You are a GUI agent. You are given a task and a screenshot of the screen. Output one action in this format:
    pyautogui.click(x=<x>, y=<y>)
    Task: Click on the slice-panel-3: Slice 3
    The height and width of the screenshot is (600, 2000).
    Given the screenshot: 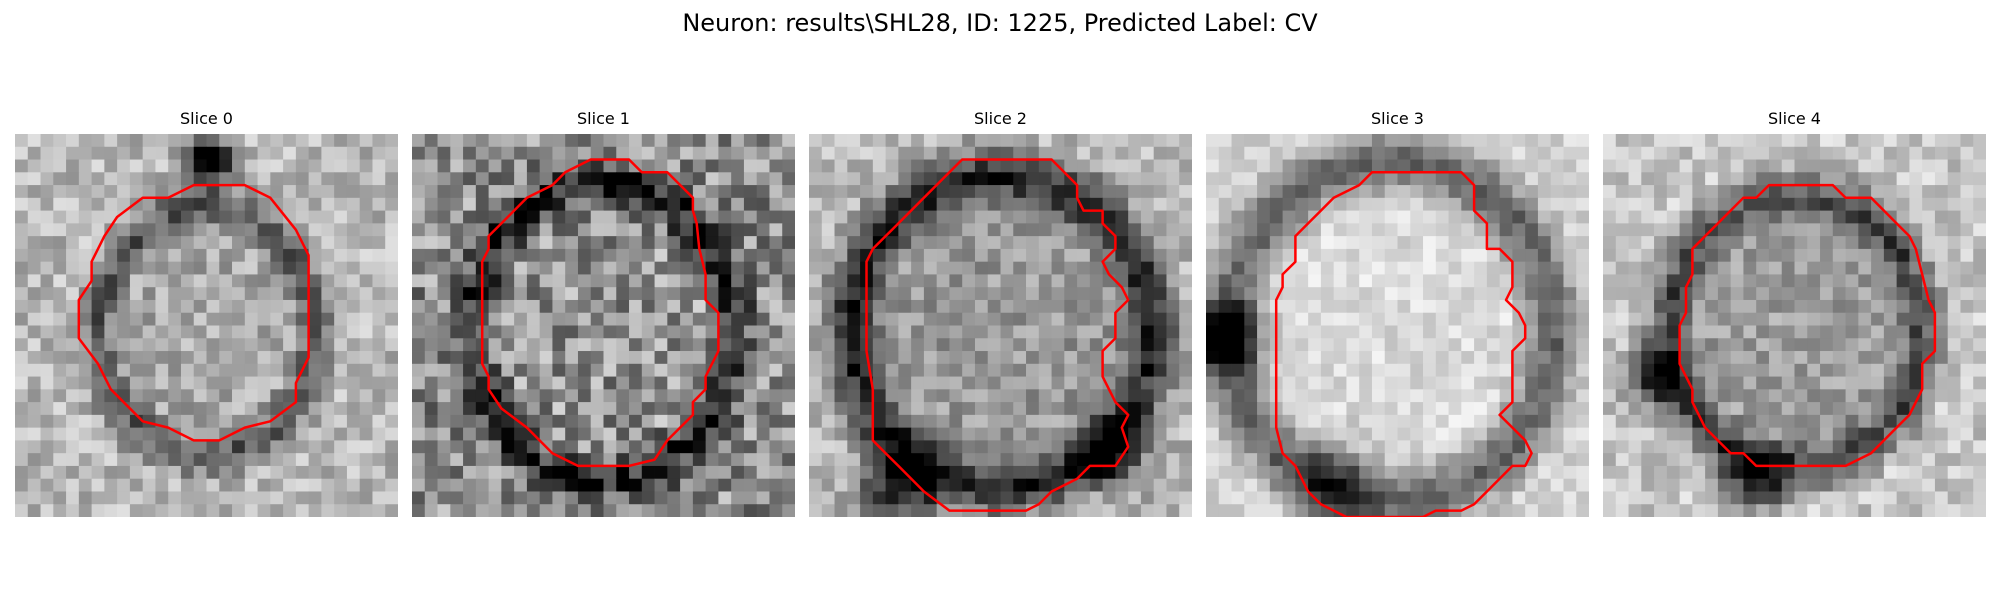 What is the action you would take?
    pyautogui.click(x=1397, y=312)
    